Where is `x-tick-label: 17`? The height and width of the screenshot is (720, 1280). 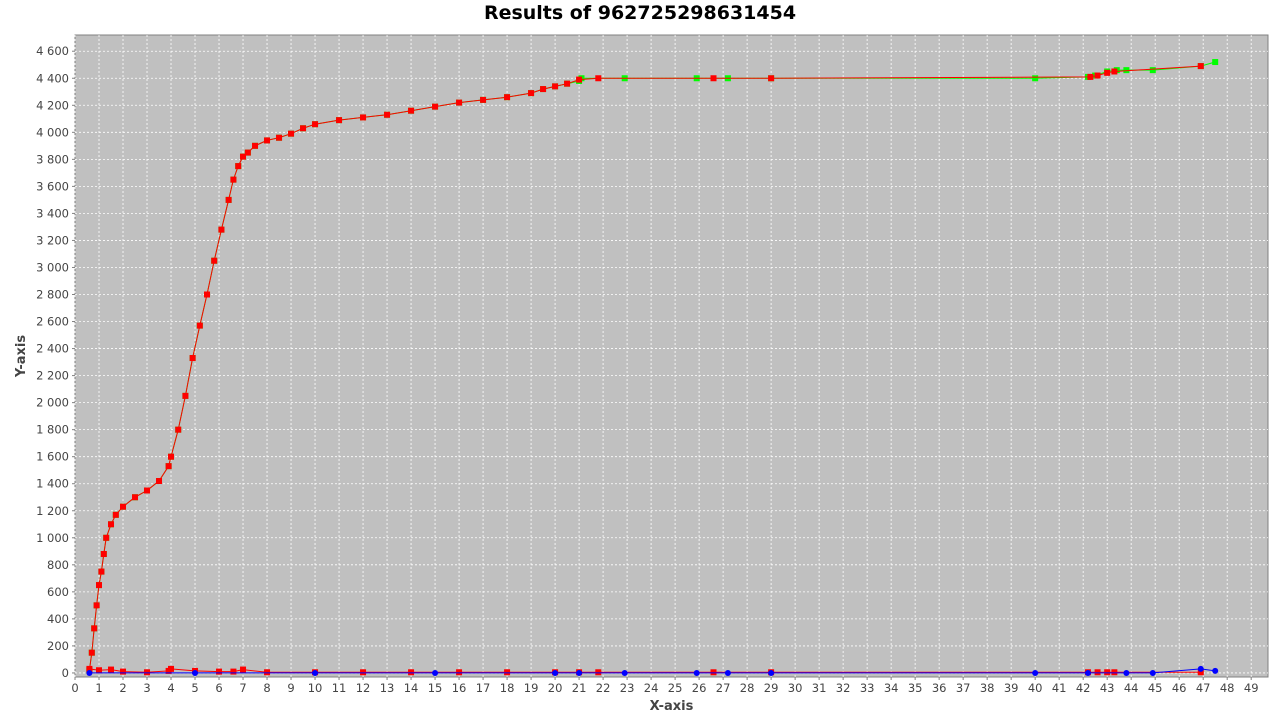
x-tick-label: 17 is located at coordinates (483, 688).